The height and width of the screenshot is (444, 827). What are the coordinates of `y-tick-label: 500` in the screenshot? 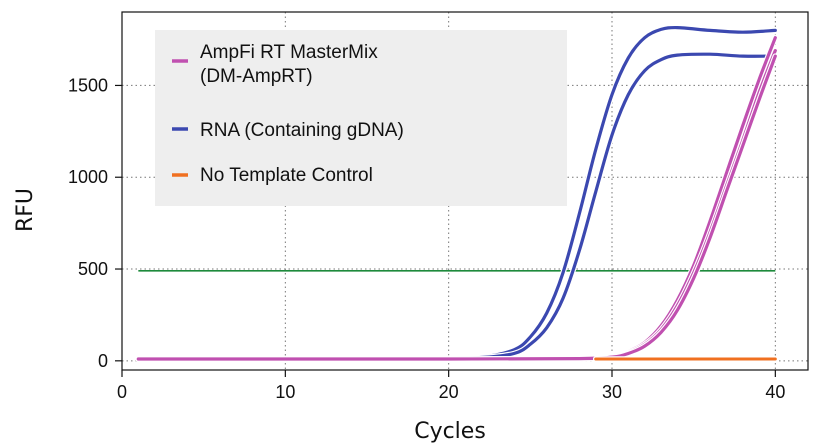 It's located at (93, 269).